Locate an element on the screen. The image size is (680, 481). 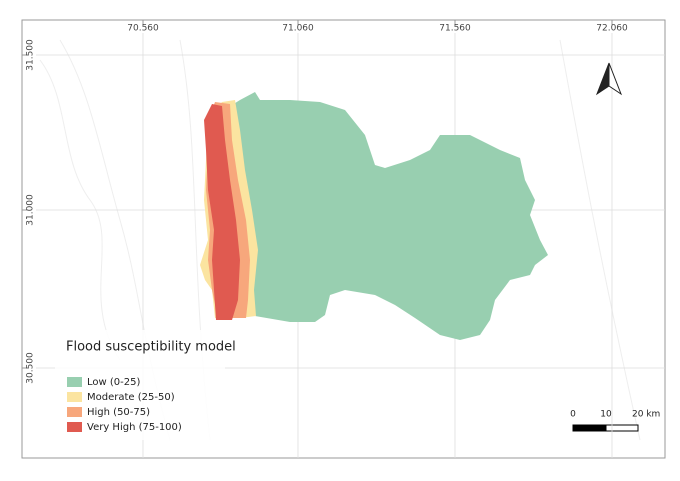
legend-background is located at coordinates (140, 385).